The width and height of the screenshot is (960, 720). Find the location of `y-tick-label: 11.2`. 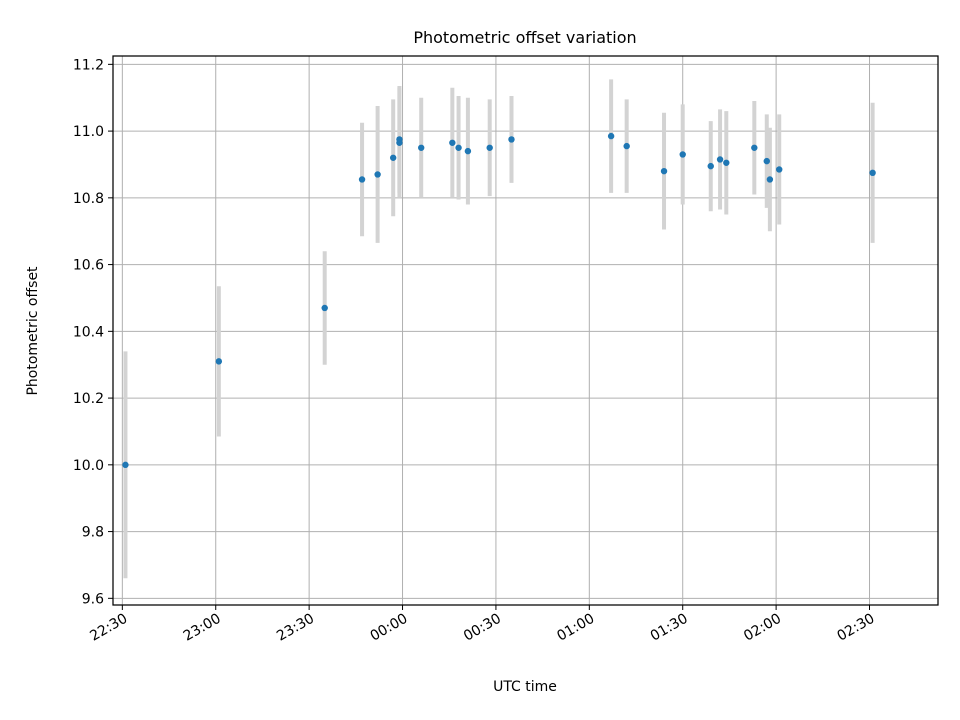

y-tick-label: 11.2 is located at coordinates (88, 65).